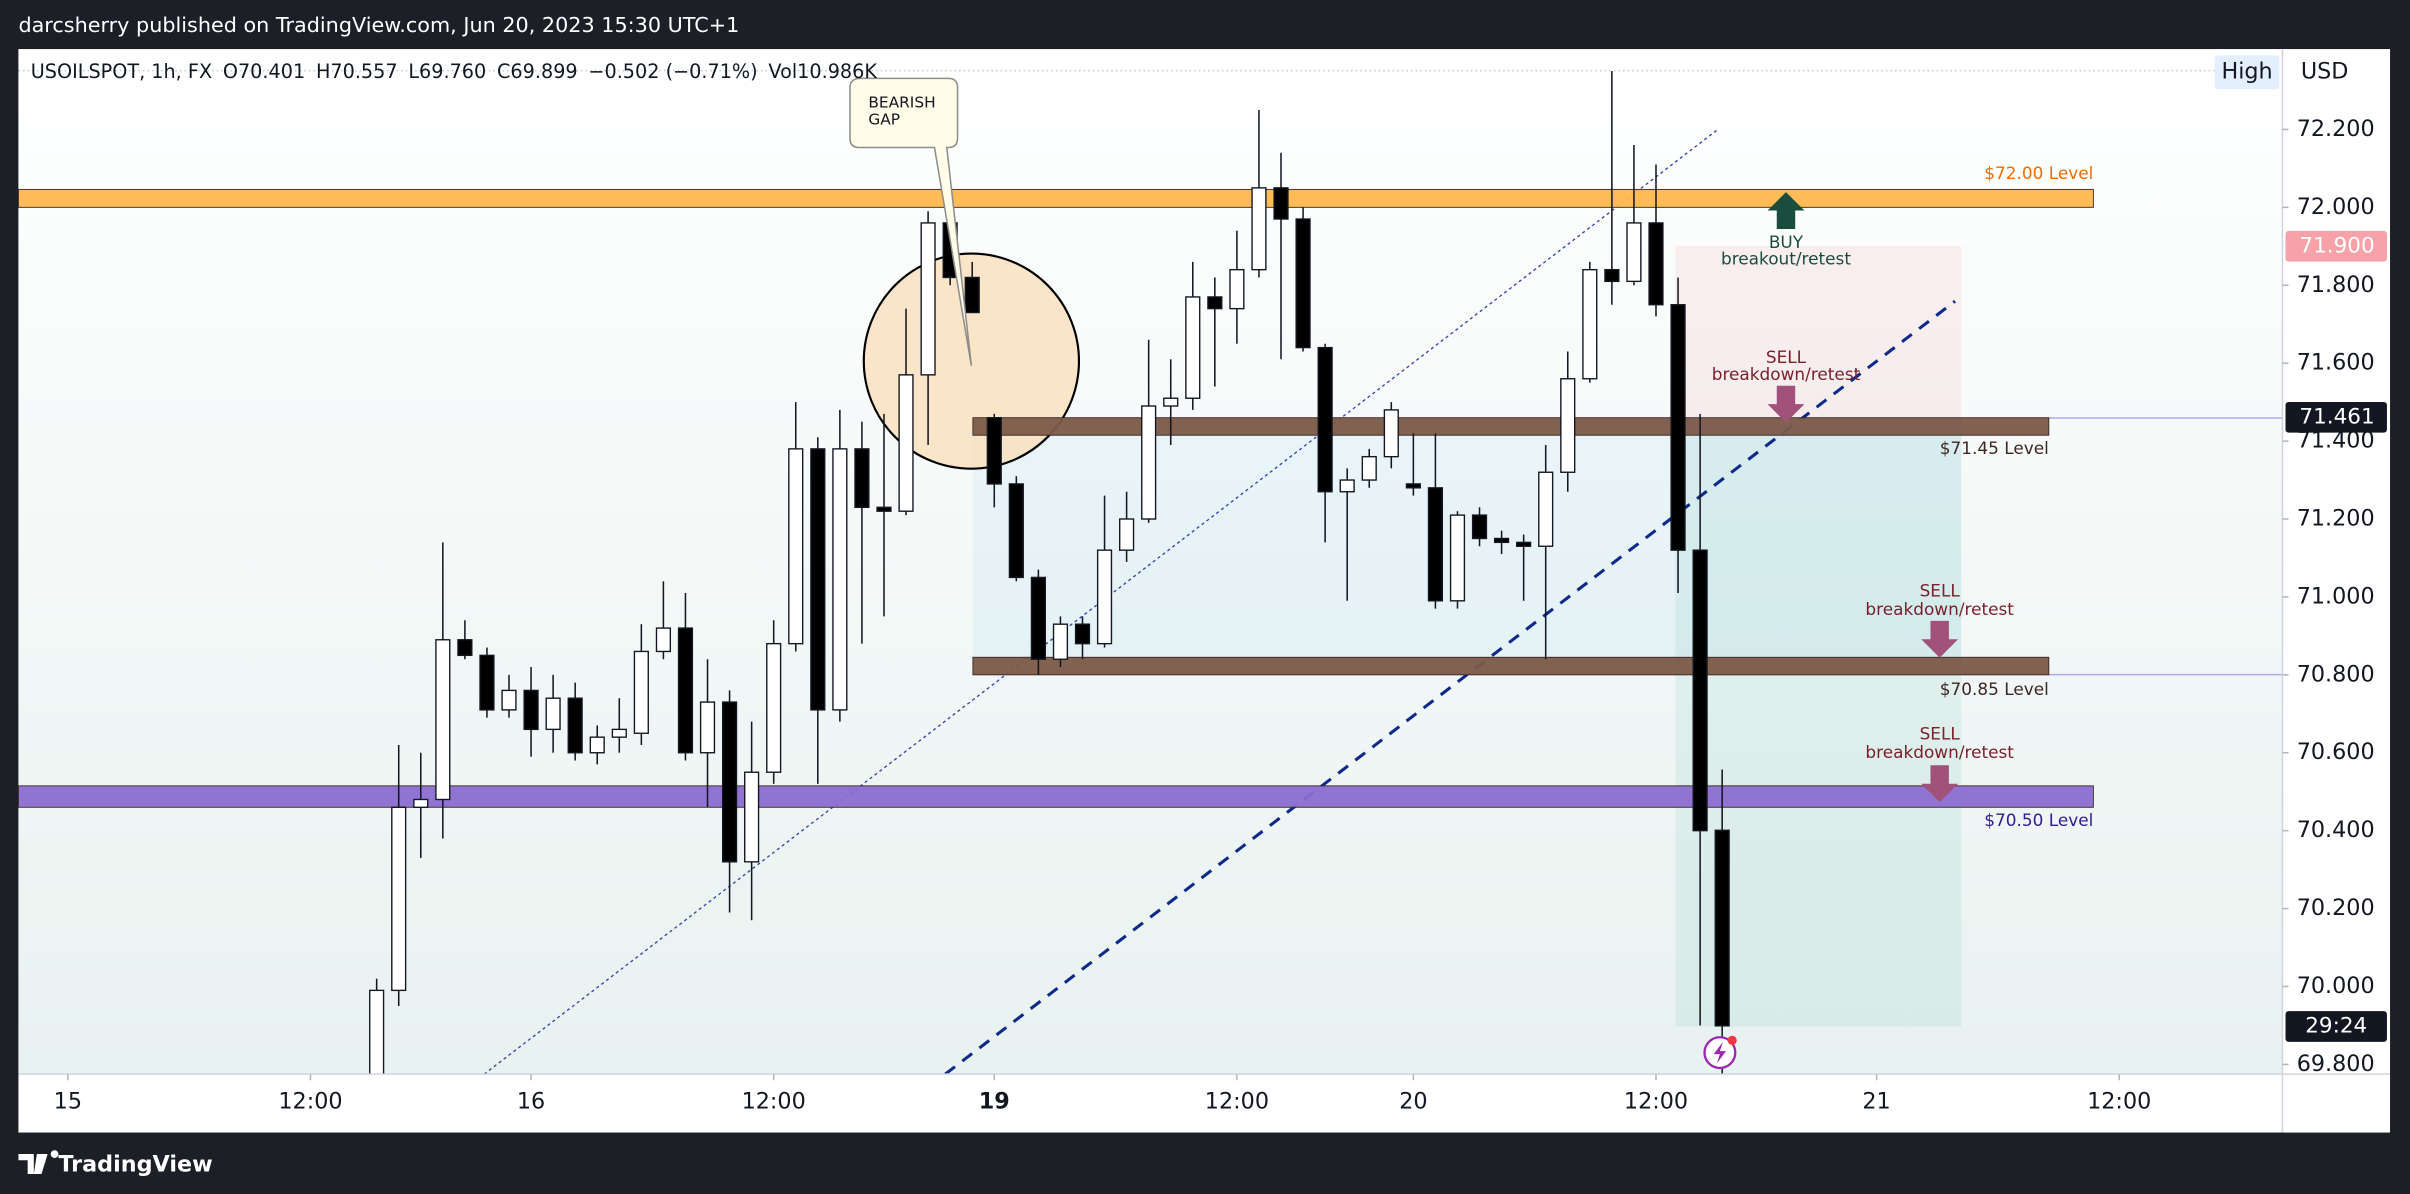 This screenshot has height=1194, width=2410. What do you see at coordinates (2336, 518) in the screenshot?
I see `y-tick-label: 71.200` at bounding box center [2336, 518].